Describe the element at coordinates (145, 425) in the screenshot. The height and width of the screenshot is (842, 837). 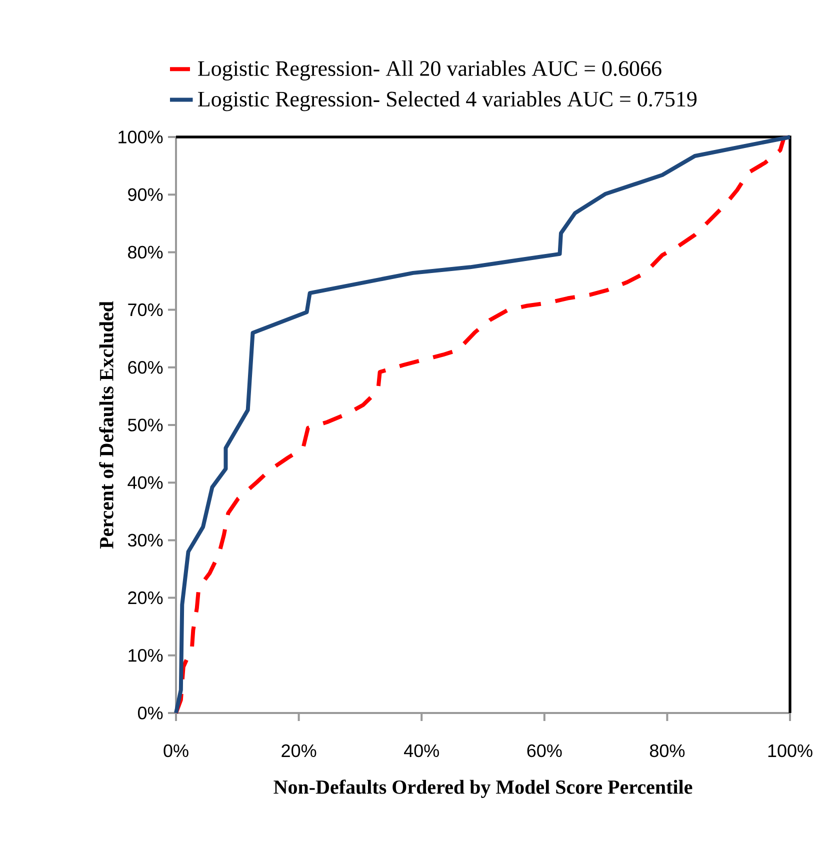
I see `y-tick-label: 50%` at that location.